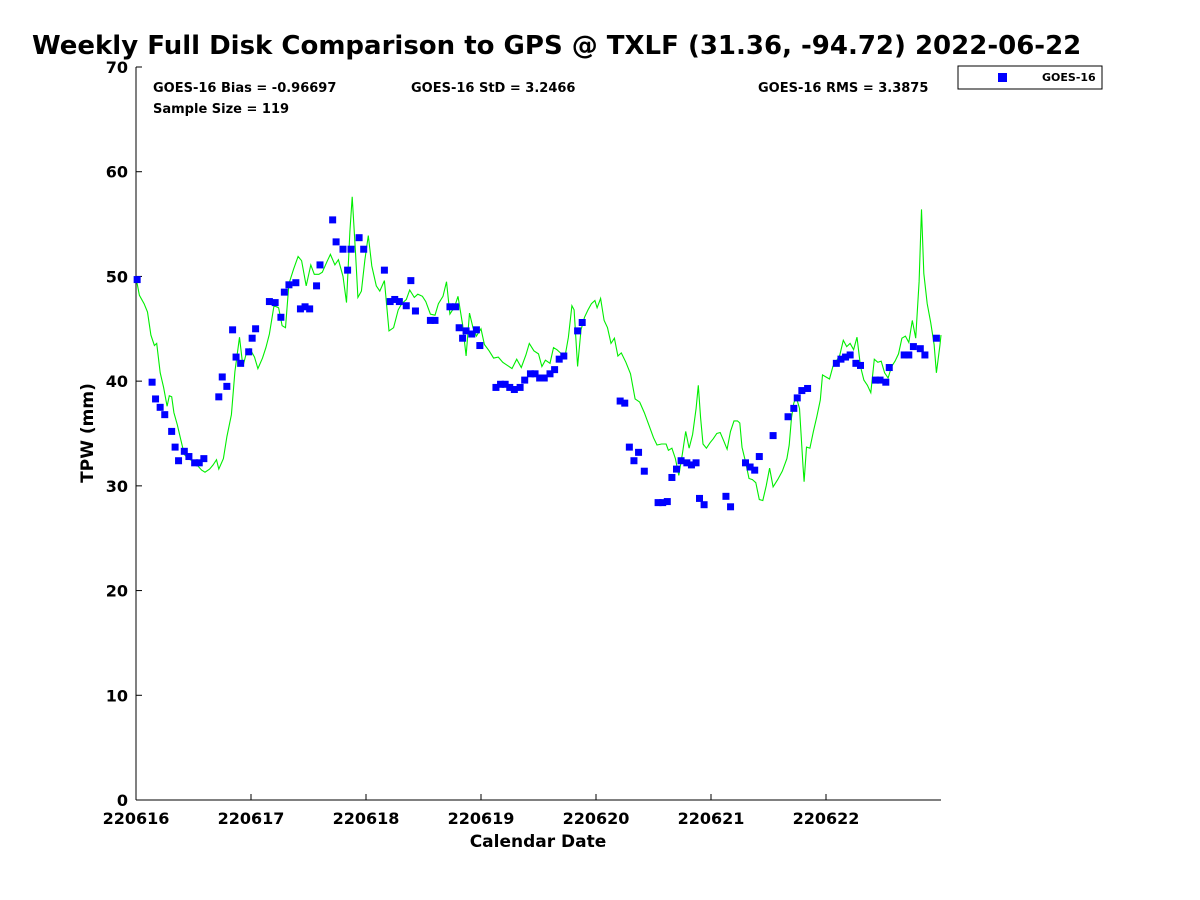 This screenshot has width=1200, height=900. I want to click on x-tick-label: 220616, so click(136, 818).